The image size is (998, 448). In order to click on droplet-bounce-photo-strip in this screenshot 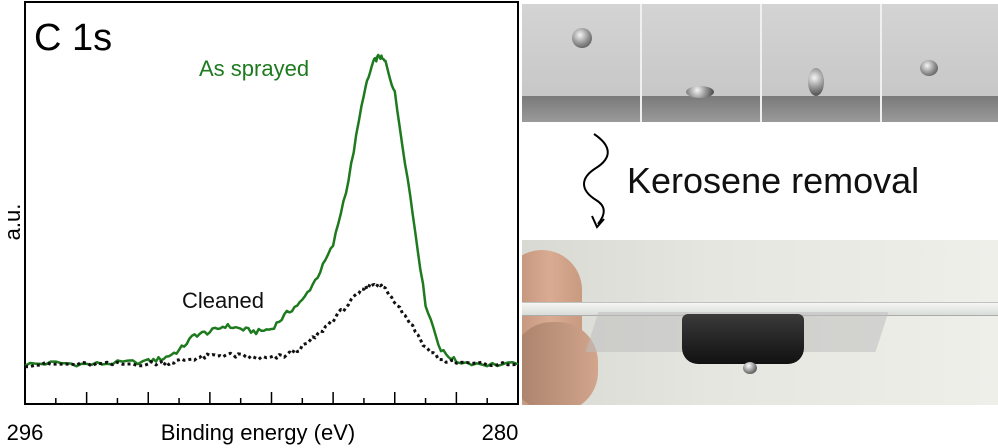, I will do `click(760, 63)`.